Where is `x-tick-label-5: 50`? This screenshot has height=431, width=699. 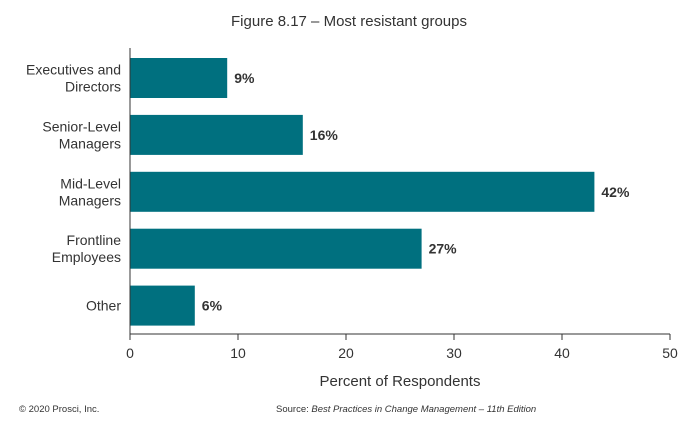 x-tick-label-5: 50 is located at coordinates (670, 353).